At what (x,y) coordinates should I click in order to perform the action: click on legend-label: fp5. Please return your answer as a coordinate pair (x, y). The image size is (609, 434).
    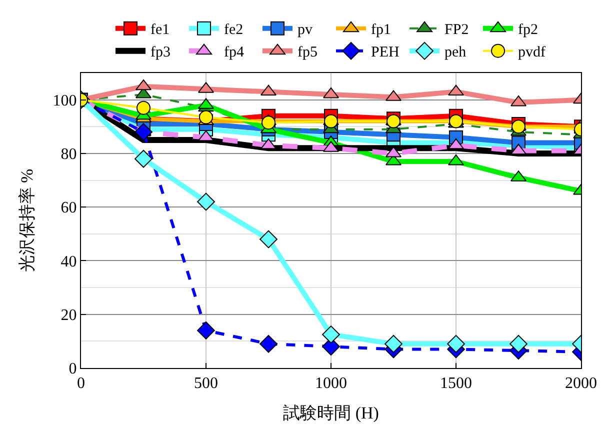
    Looking at the image, I should click on (308, 52).